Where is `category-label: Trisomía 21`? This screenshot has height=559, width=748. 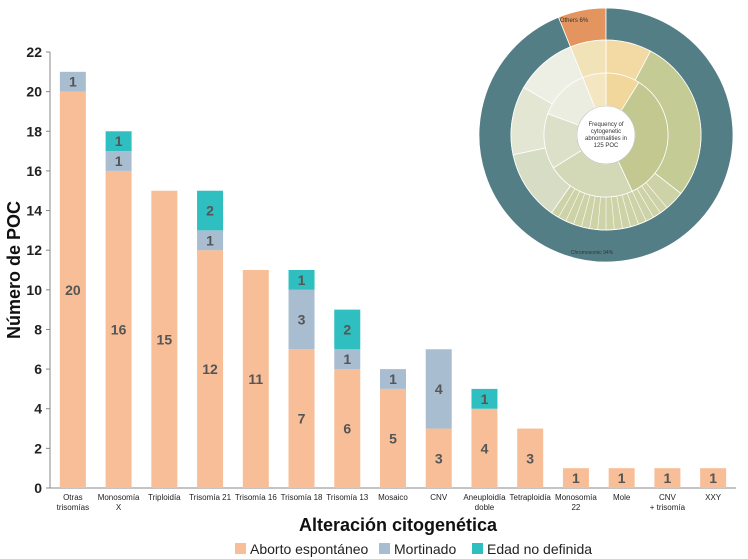
category-label: Trisomía 21 is located at coordinates (210, 497).